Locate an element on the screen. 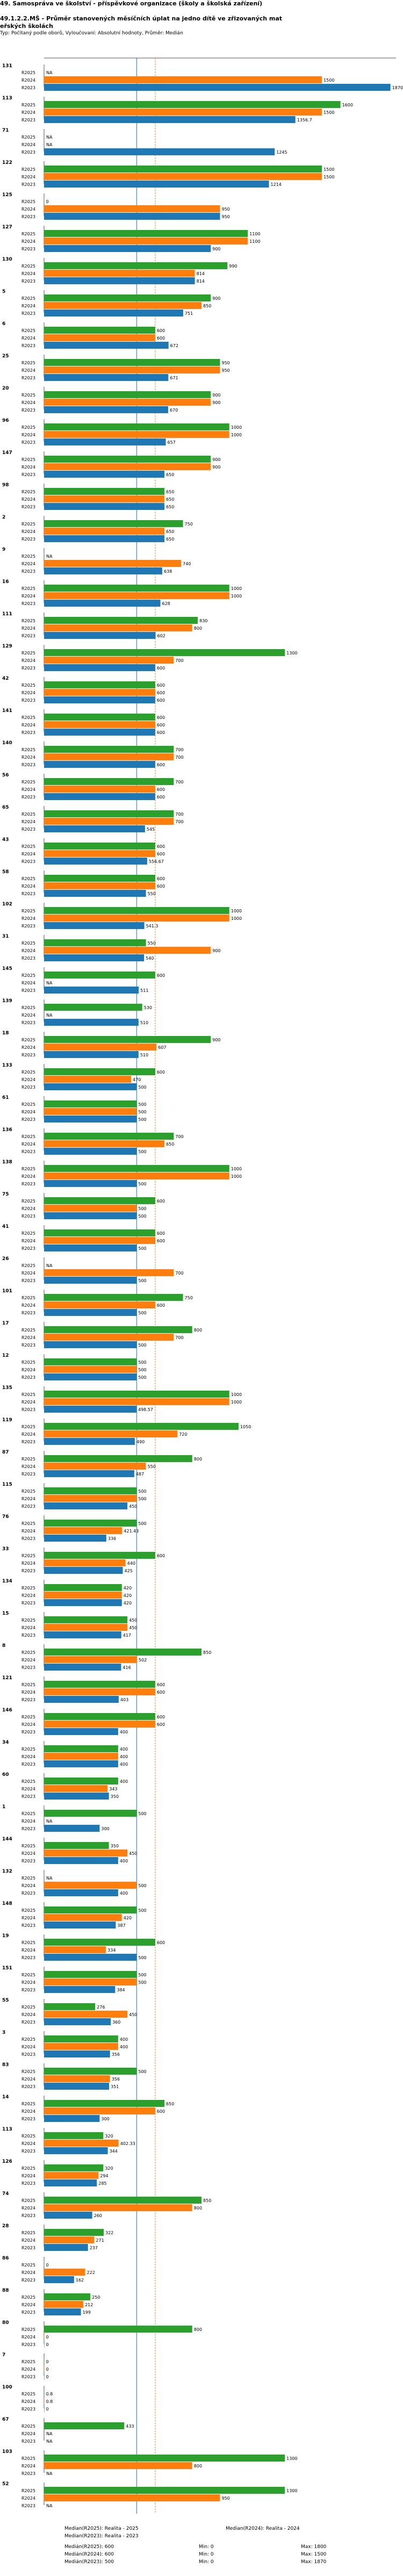 This screenshot has height=2576, width=403. group-label: 12 is located at coordinates (5, 1356).